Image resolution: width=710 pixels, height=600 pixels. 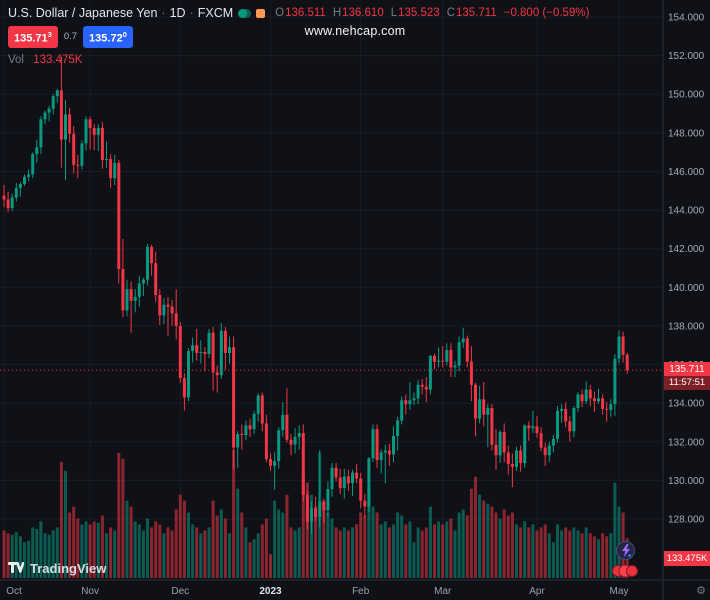 What do you see at coordinates (701, 591) in the screenshot?
I see `axis-settings-gear-icon: ⚙` at bounding box center [701, 591].